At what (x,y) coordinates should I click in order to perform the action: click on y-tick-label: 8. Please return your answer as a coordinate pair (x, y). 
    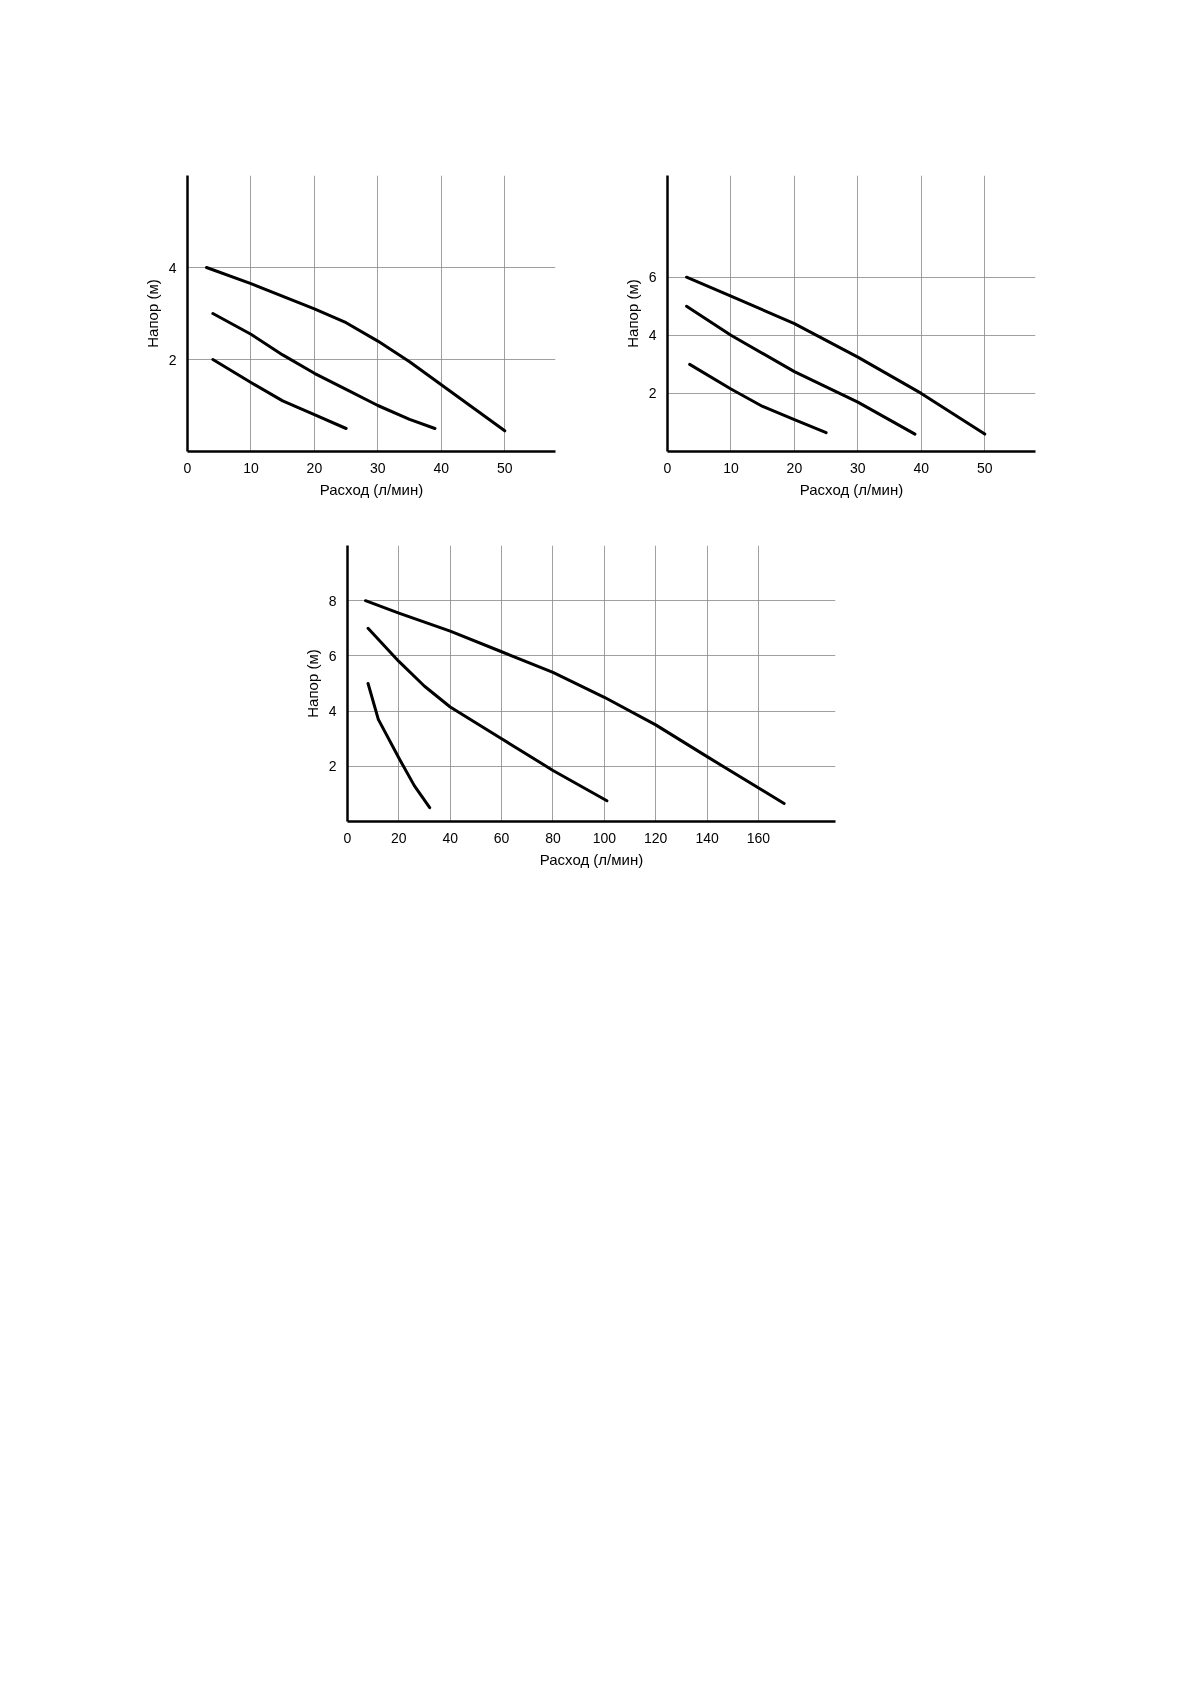
    Looking at the image, I should click on (332, 600).